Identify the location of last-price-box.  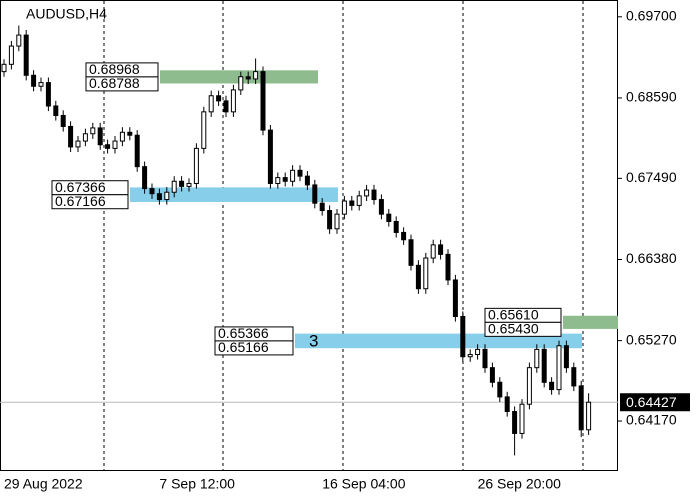
(655, 402).